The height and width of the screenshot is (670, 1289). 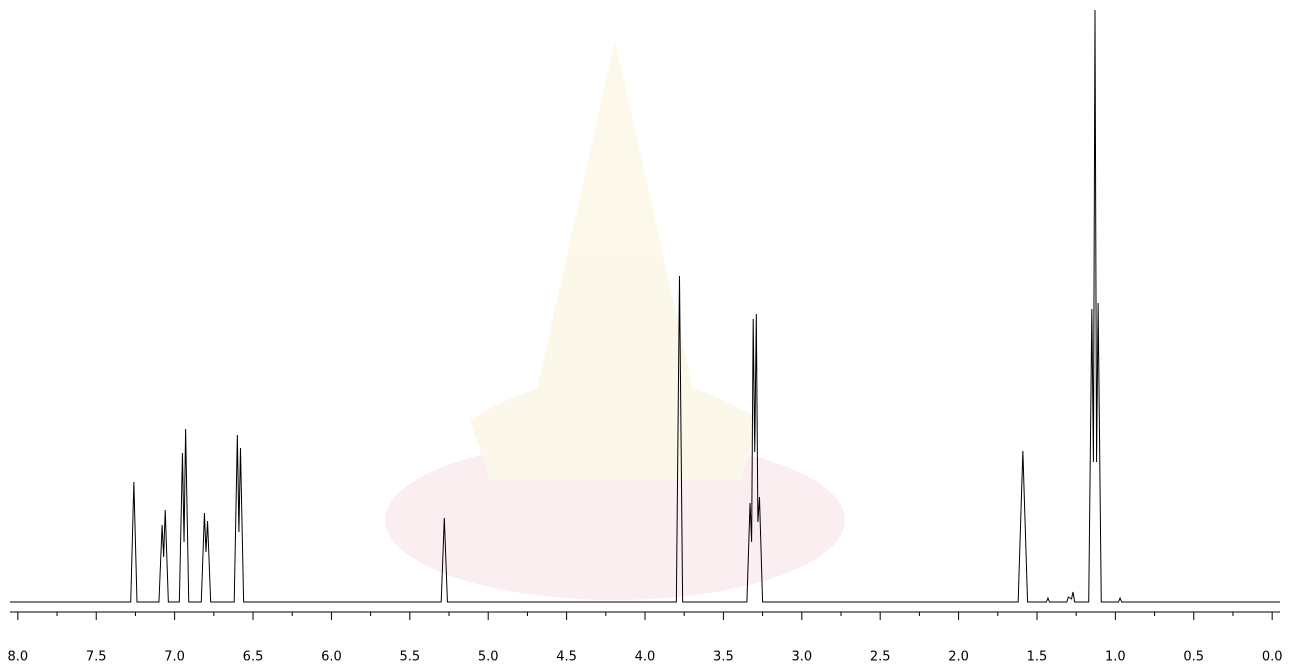 What do you see at coordinates (1193, 657) in the screenshot?
I see `x-tick-label: 0.5` at bounding box center [1193, 657].